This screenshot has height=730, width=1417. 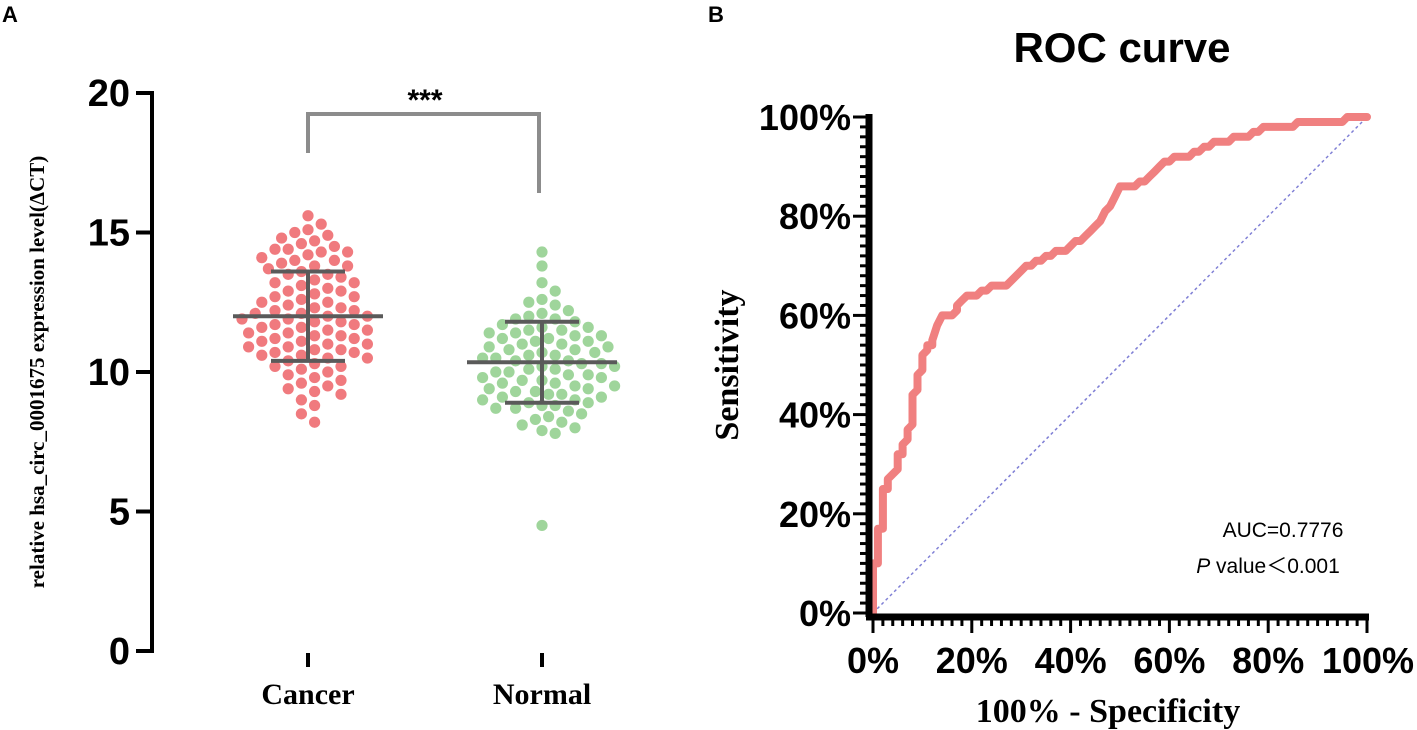 I want to click on roc-y-tick-label: 80%, so click(x=815, y=216).